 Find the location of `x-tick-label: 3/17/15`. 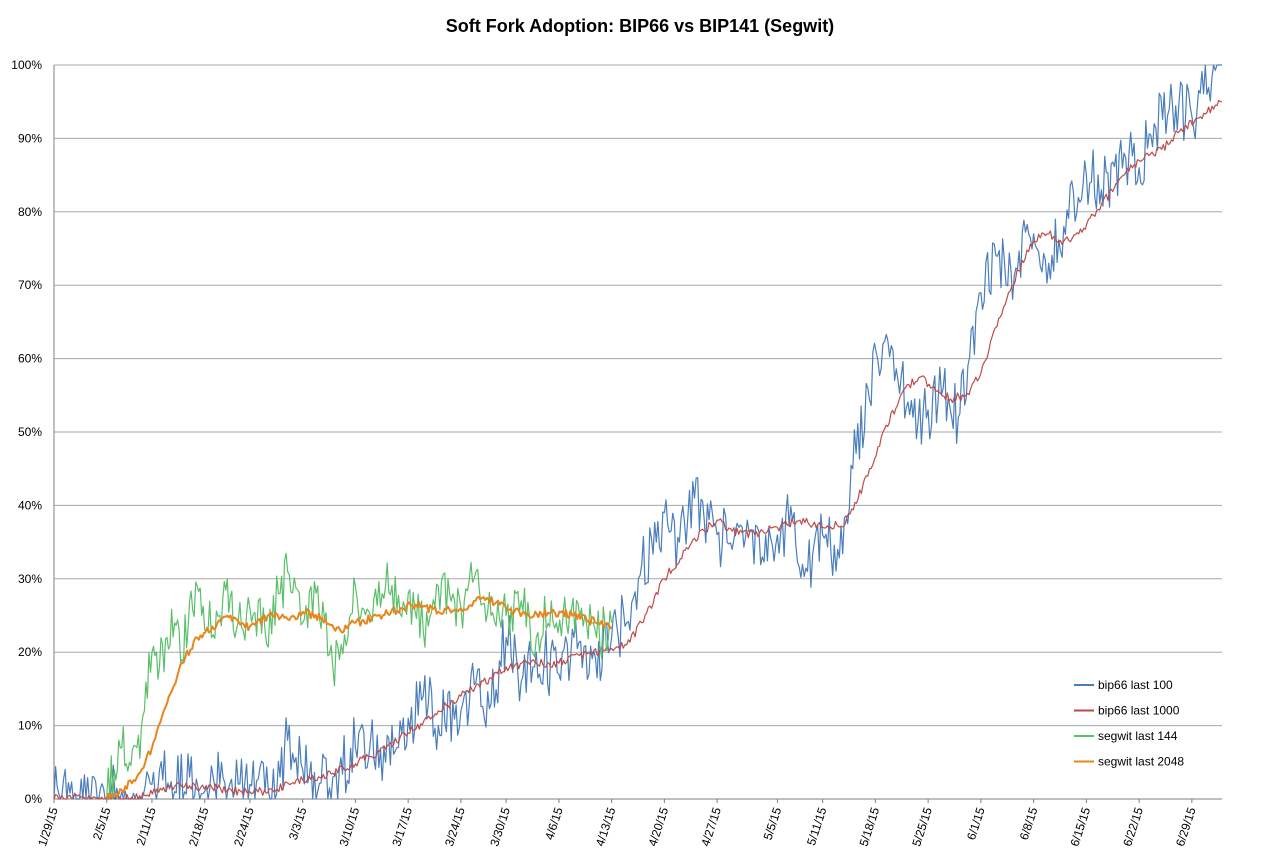

x-tick-label: 3/17/15 is located at coordinates (402, 826).